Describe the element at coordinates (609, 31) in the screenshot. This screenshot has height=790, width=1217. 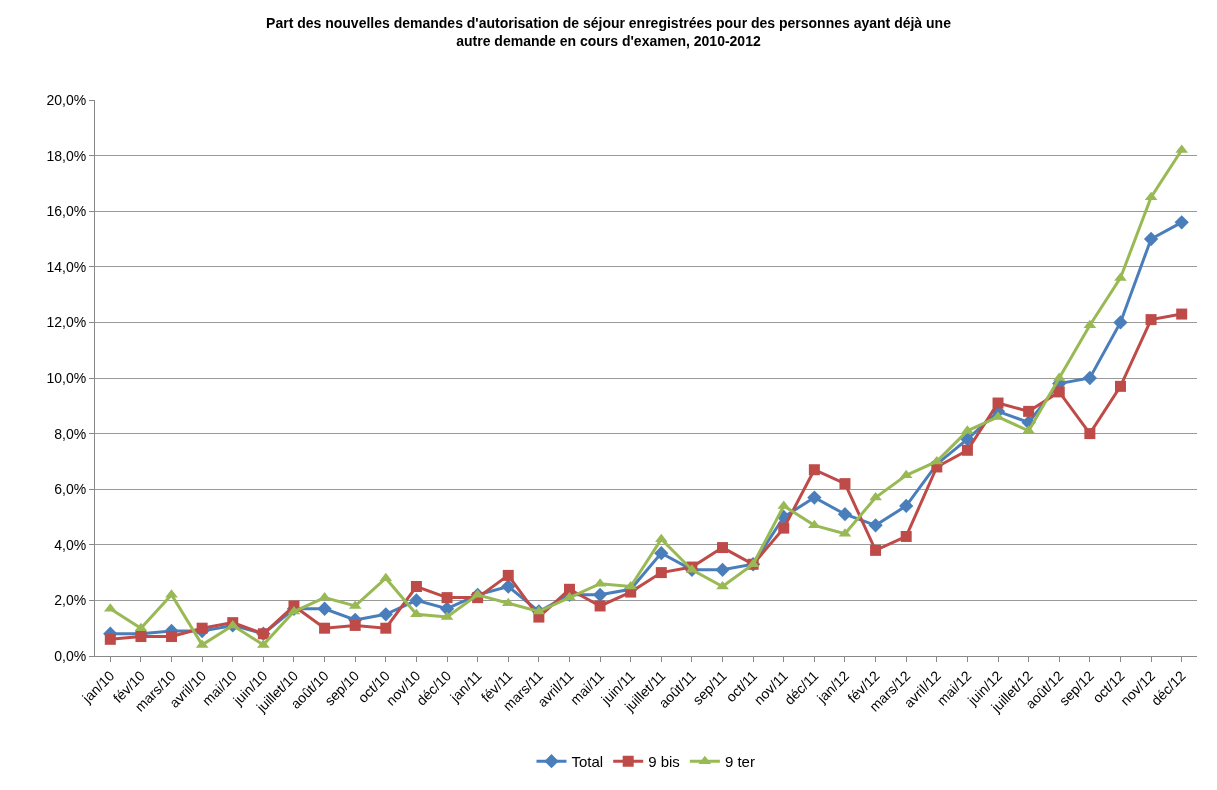
I see `chart-title: Part des nouvelles demandes d'autorisation de séjour enregistrées pour des personnes ayant déjà une autre demande en cours d'examen, 2010-2012` at that location.